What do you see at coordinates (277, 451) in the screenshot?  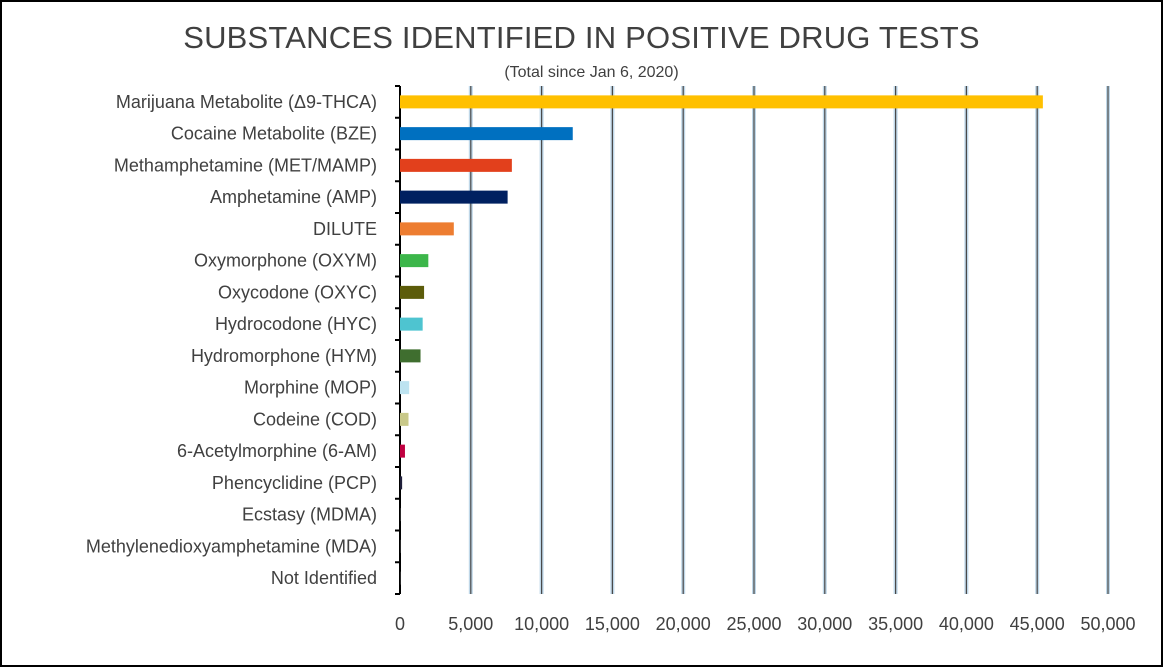 I see `category-label: 6-Acetylmorphine (6-AM)` at bounding box center [277, 451].